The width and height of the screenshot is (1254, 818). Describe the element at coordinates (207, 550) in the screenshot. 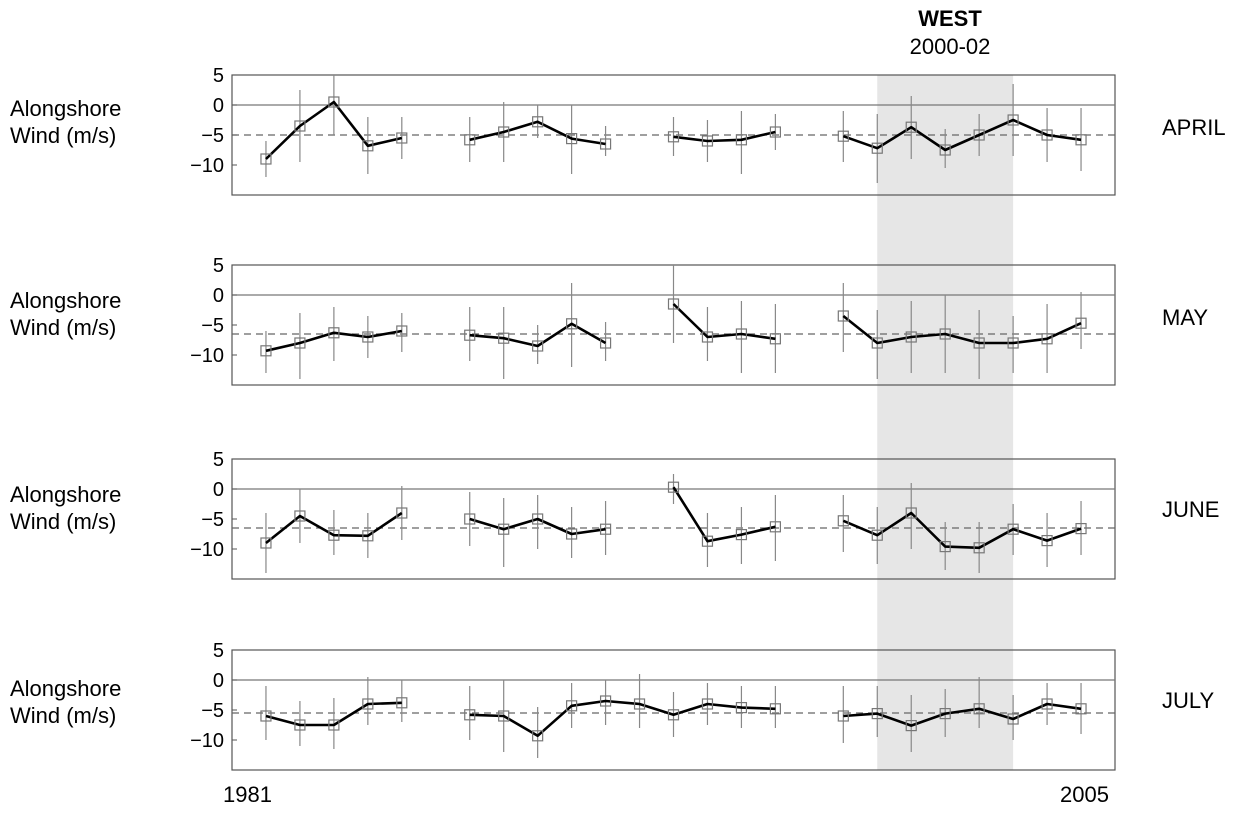

I see `y-tick-label-june: −10` at that location.